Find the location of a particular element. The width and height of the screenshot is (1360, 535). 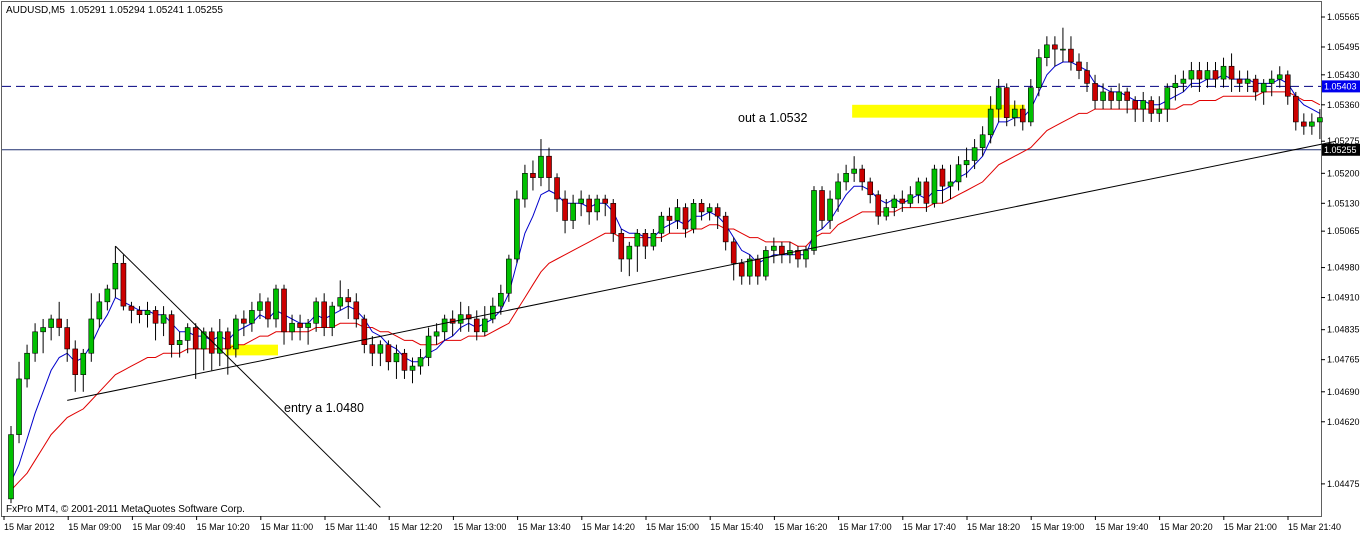

x-tick-label: 15 Mar 15:40 is located at coordinates (736, 527).